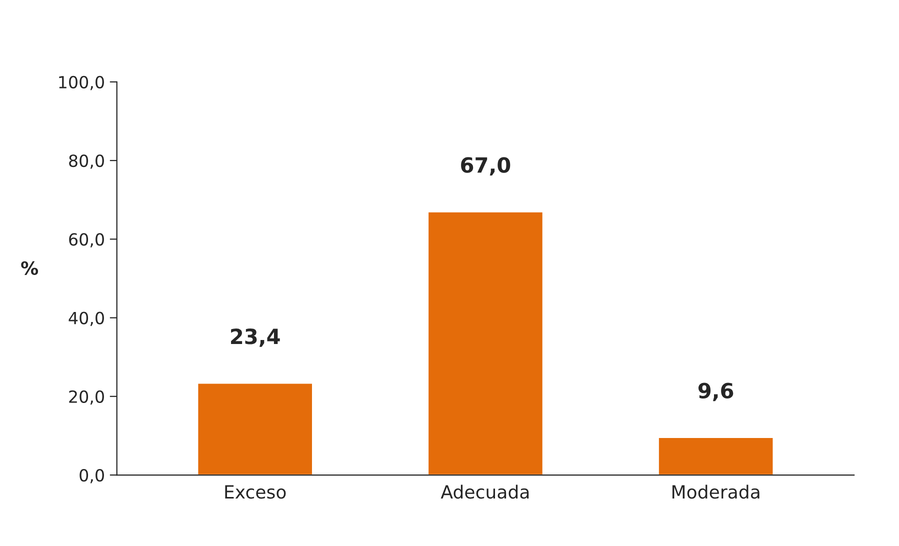  What do you see at coordinates (92, 476) in the screenshot?
I see `y-tick-label: 0,0` at bounding box center [92, 476].